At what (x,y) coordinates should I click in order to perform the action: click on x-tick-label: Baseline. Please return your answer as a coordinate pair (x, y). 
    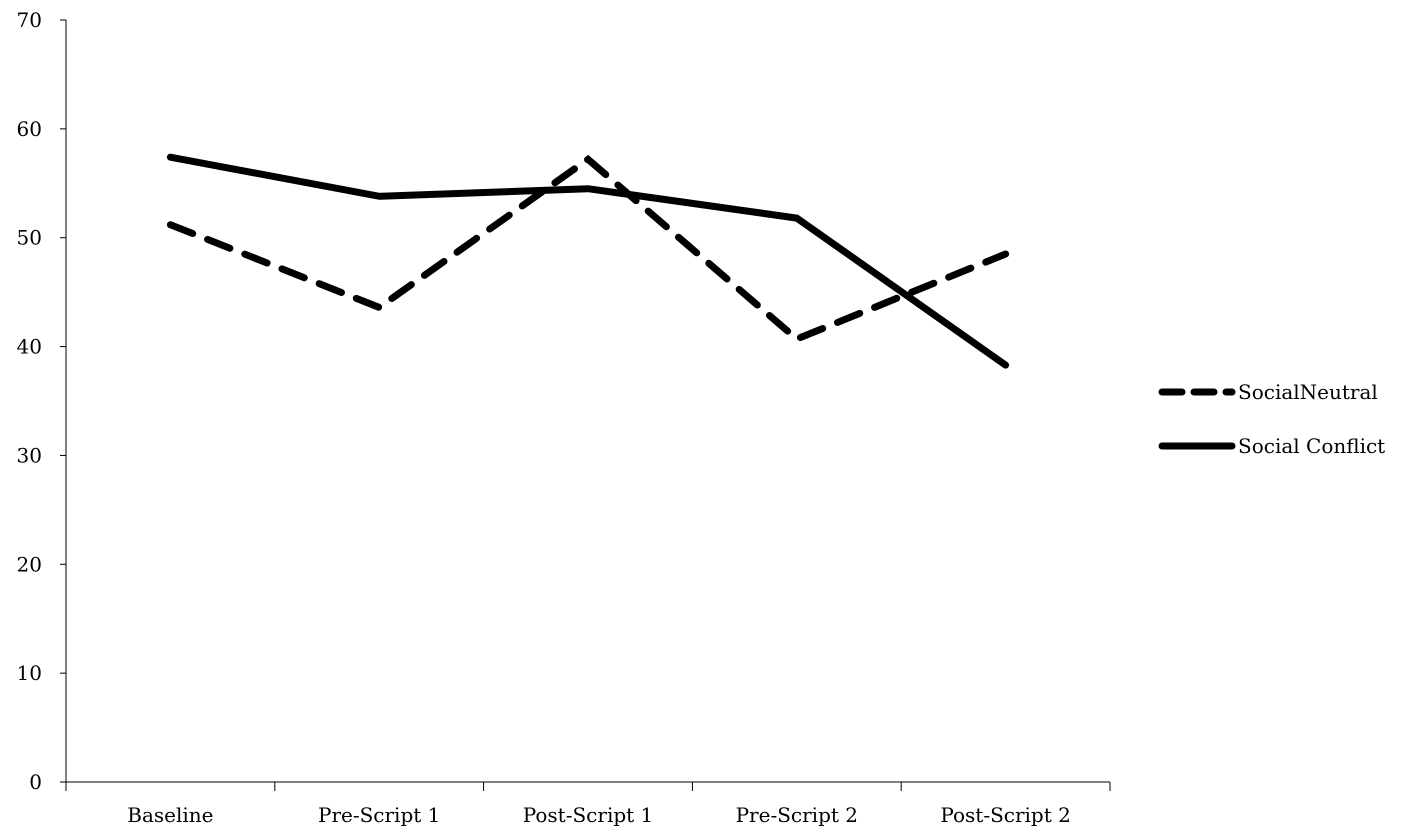
    Looking at the image, I should click on (170, 815).